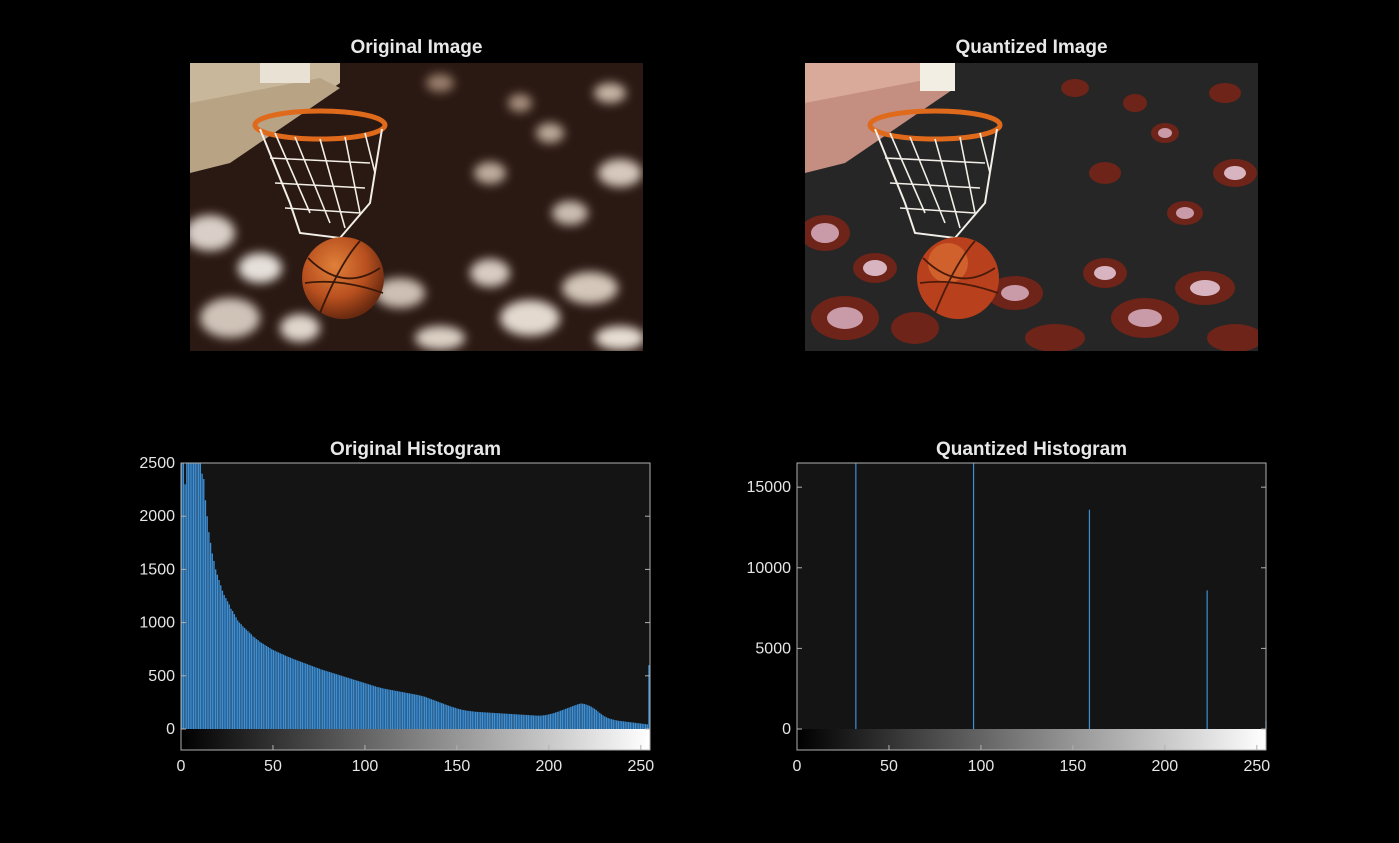 The image size is (1399, 843). Describe the element at coordinates (1164, 766) in the screenshot. I see `x-tick-label: 200` at that location.